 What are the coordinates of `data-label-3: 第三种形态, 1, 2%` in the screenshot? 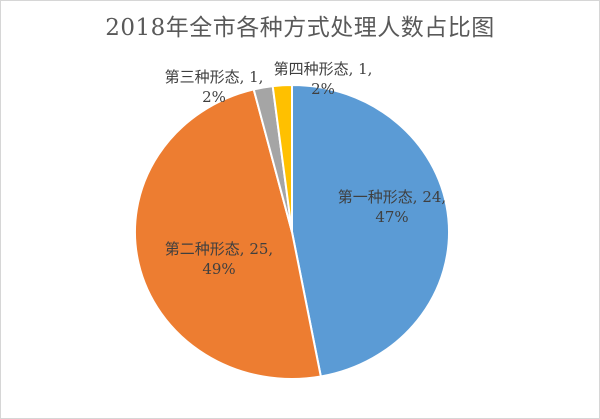 It's located at (214, 87).